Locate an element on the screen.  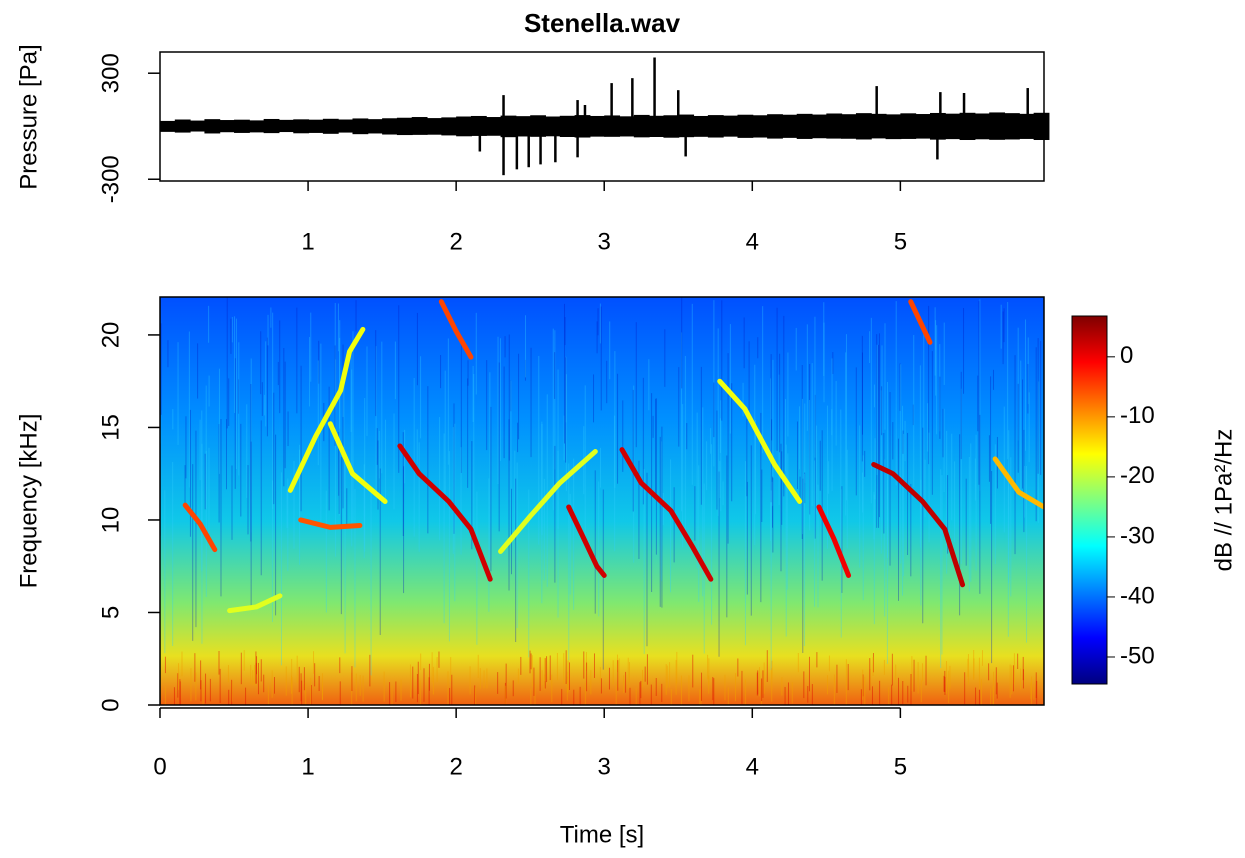
colorbar-tick-label: -50 is located at coordinates (1137, 655).